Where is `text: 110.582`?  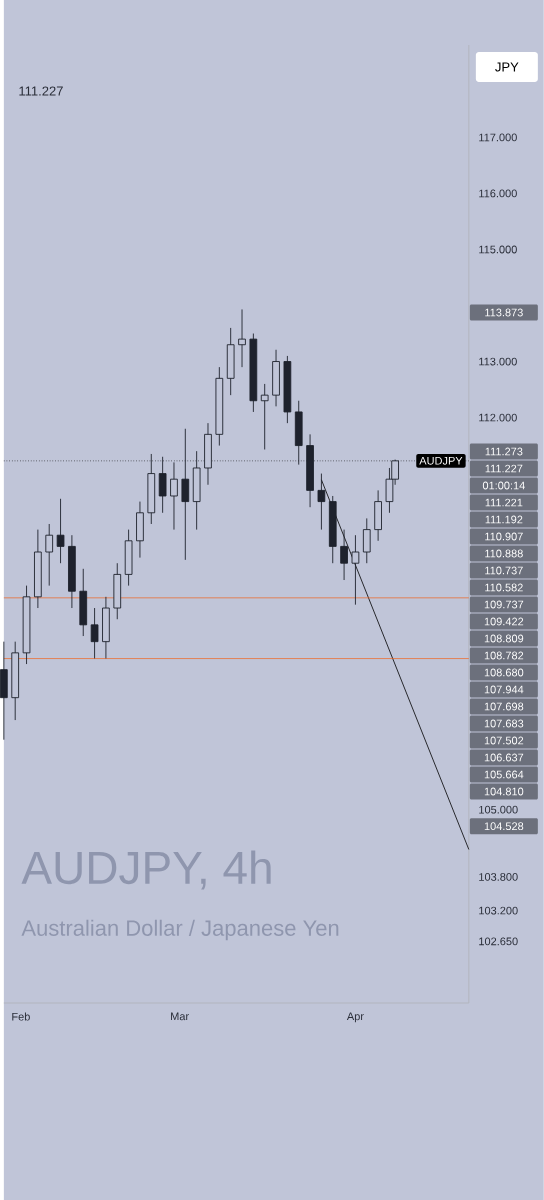
text: 110.582 is located at coordinates (504, 587).